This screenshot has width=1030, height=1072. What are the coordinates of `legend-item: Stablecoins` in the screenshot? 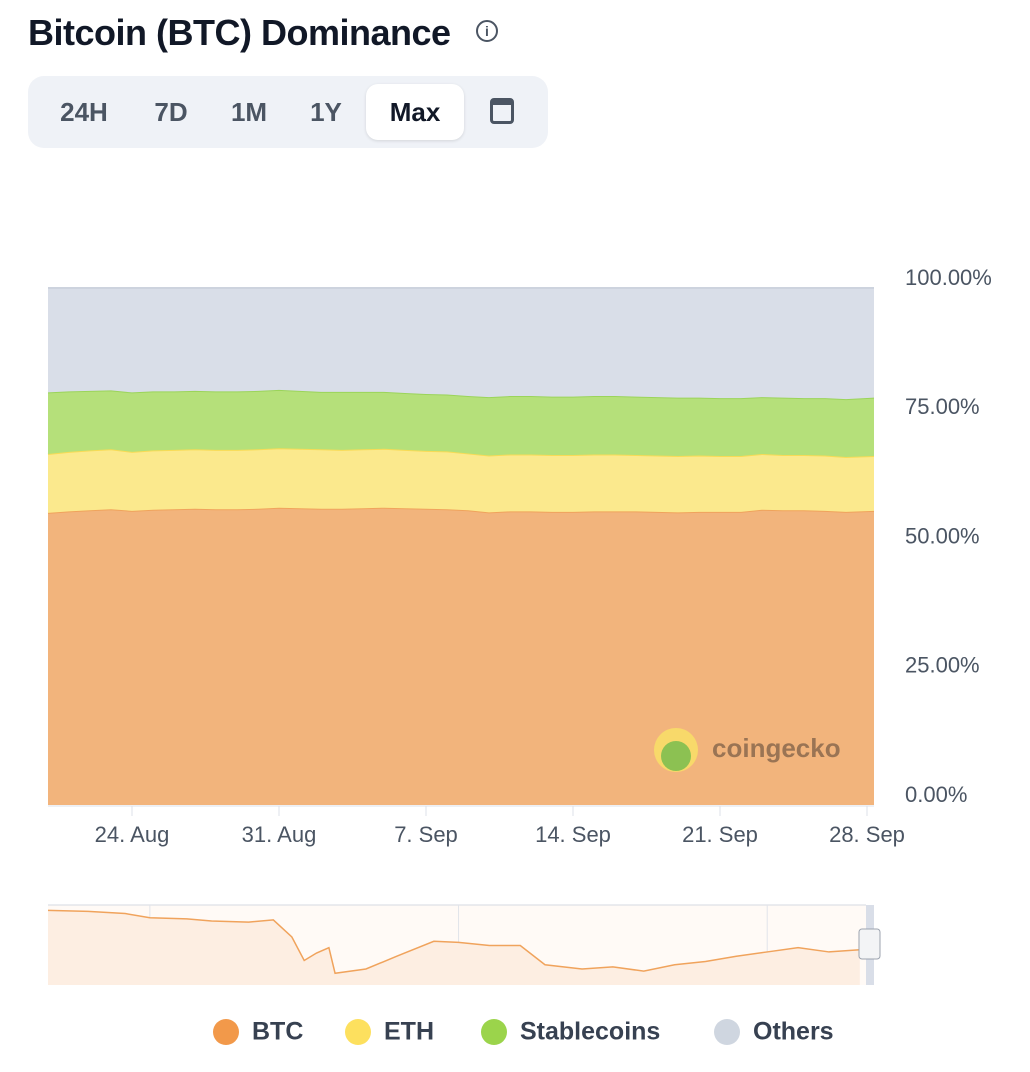 It's located at (570, 1032).